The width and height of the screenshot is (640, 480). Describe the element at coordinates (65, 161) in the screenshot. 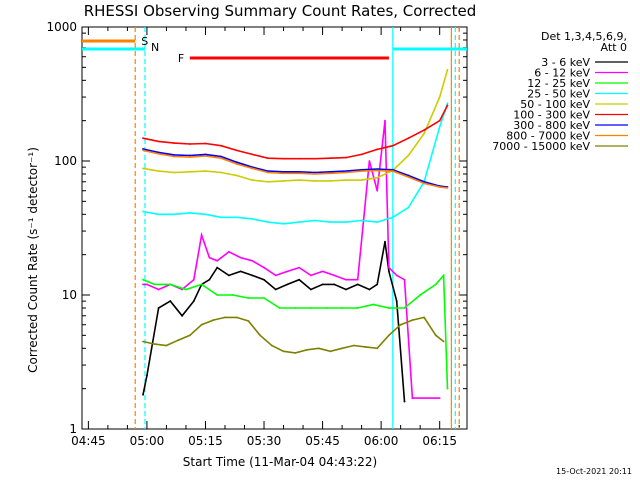

I see `y-tick-label: 100` at that location.